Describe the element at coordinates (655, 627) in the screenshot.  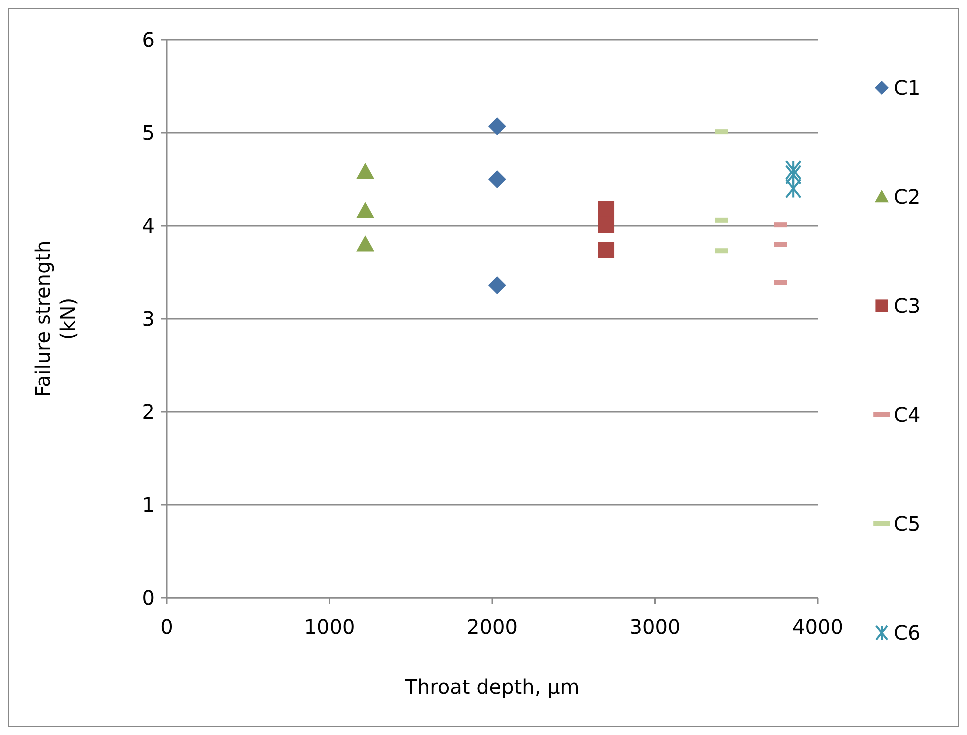
I see `x-tick-label: 3000` at that location.